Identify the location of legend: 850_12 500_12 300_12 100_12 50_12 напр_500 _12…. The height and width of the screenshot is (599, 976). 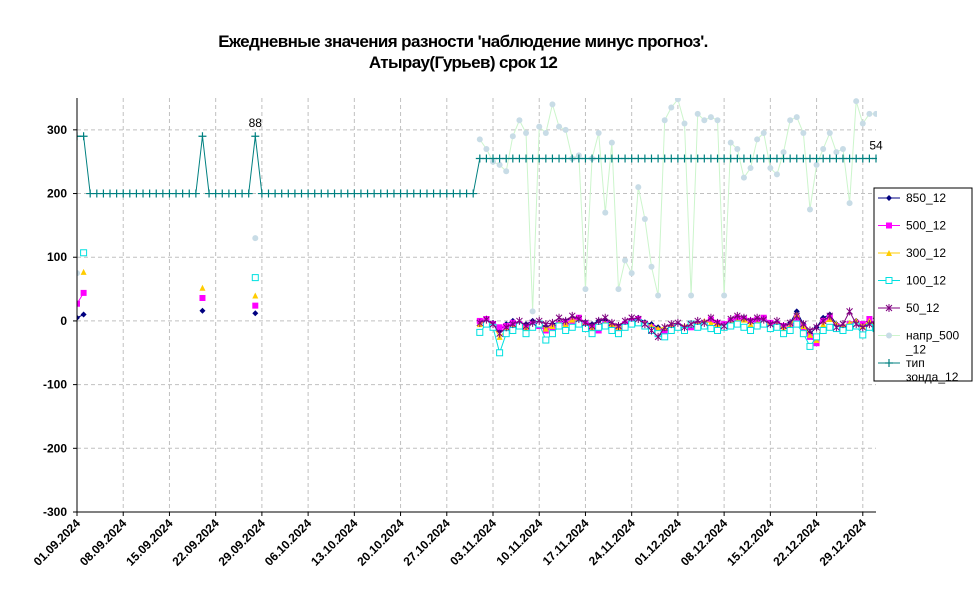
(923, 285).